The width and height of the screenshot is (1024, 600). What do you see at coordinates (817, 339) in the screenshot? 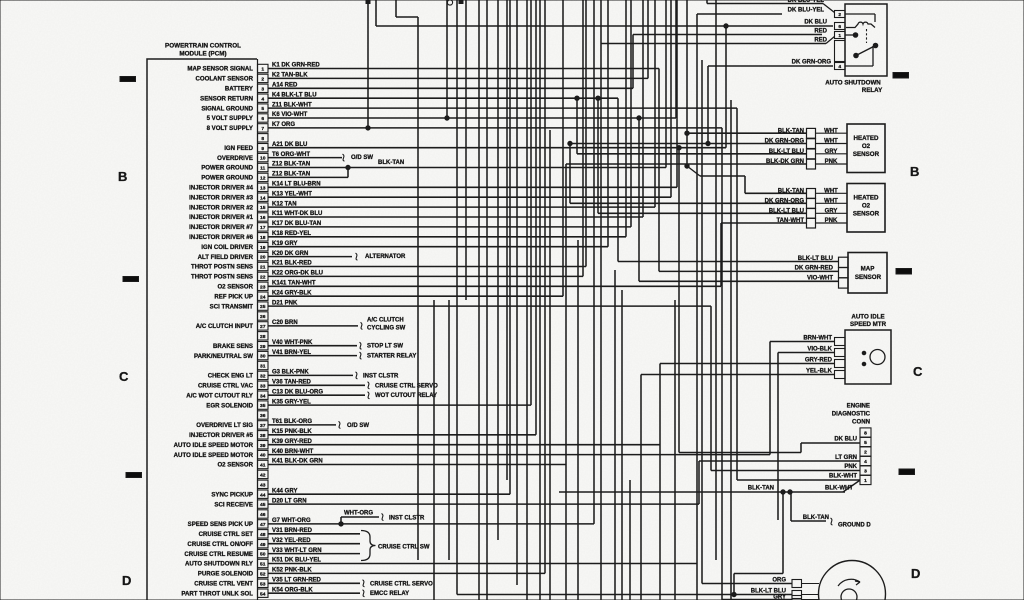
I see `svg-text: BRN-WHT` at bounding box center [817, 339].